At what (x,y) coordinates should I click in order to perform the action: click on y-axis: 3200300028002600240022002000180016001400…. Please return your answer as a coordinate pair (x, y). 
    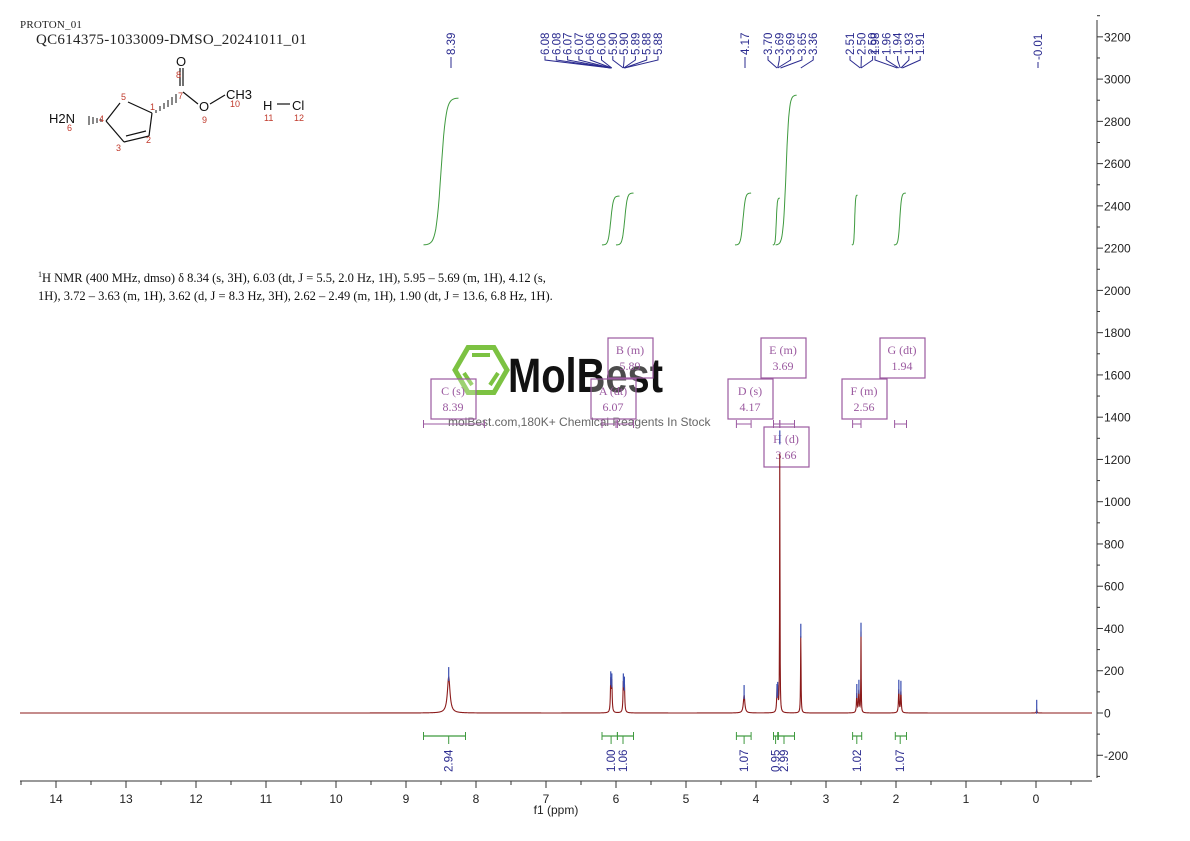
    Looking at the image, I should click on (1113, 396).